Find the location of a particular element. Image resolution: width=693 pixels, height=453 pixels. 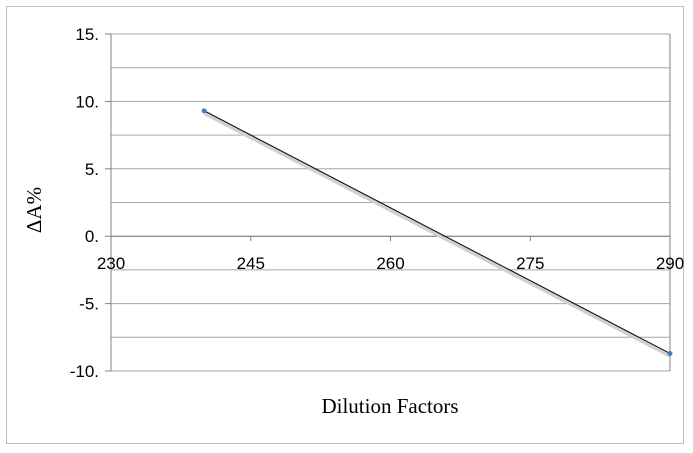

y-tick-label: 15. is located at coordinates (87, 34).